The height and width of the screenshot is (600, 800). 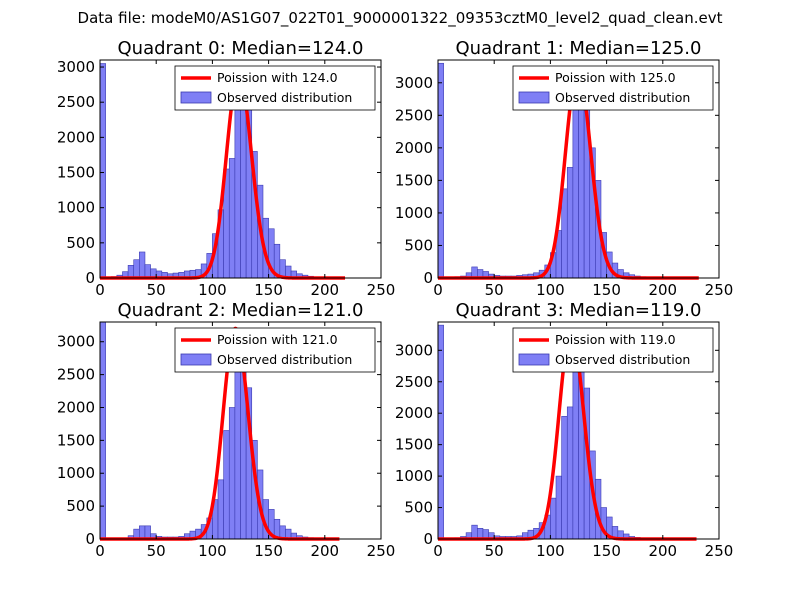 I want to click on quadrant-title: Quadrant 2: Median=121.0, so click(x=241, y=310).